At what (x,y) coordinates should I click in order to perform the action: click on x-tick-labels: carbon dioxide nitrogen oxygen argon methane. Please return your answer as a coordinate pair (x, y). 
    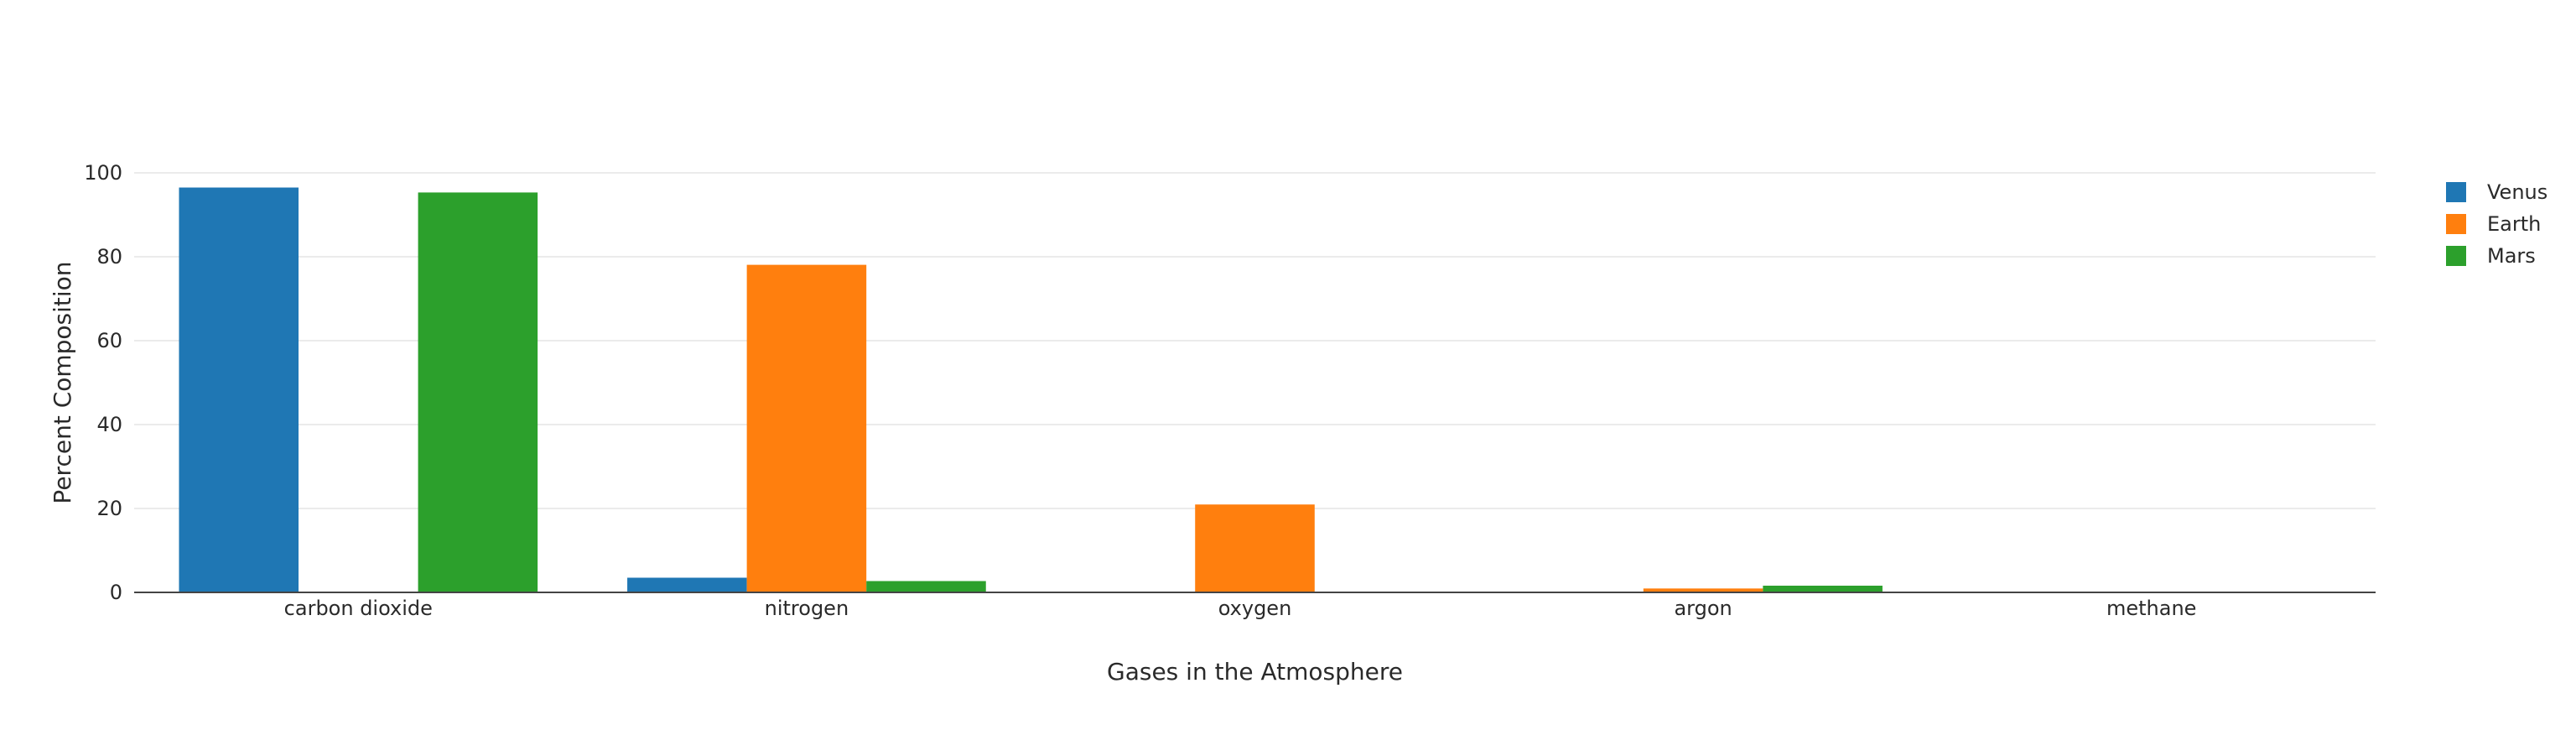
    Looking at the image, I should click on (1240, 608).